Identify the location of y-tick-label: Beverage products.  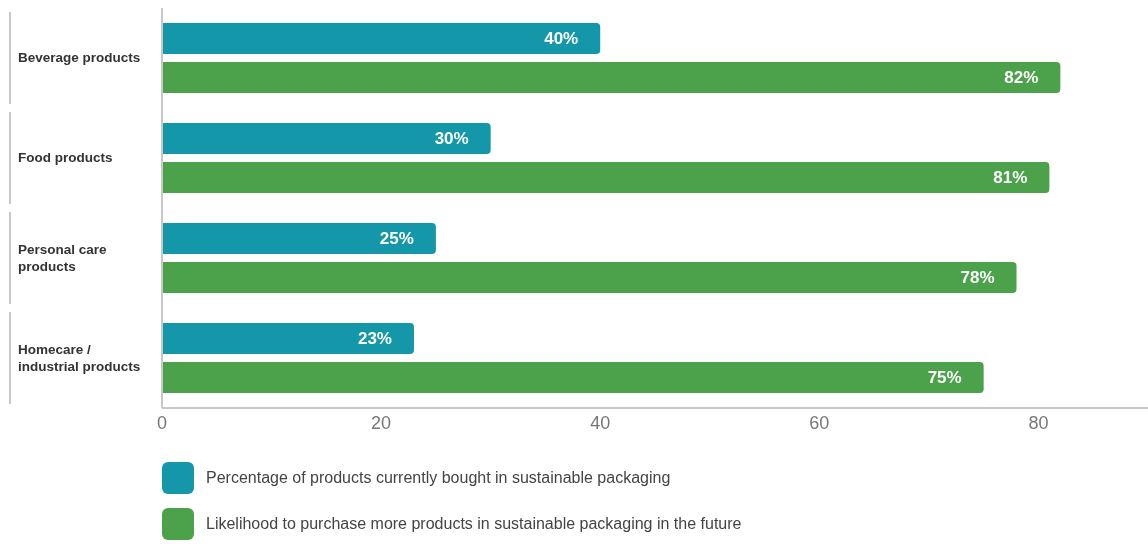
(79, 57).